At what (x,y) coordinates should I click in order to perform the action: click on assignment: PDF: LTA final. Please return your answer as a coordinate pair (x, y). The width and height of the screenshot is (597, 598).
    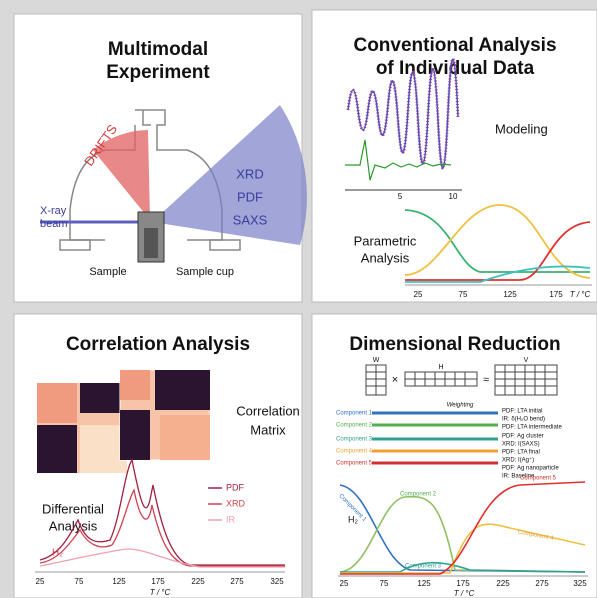
    Looking at the image, I should click on (521, 453).